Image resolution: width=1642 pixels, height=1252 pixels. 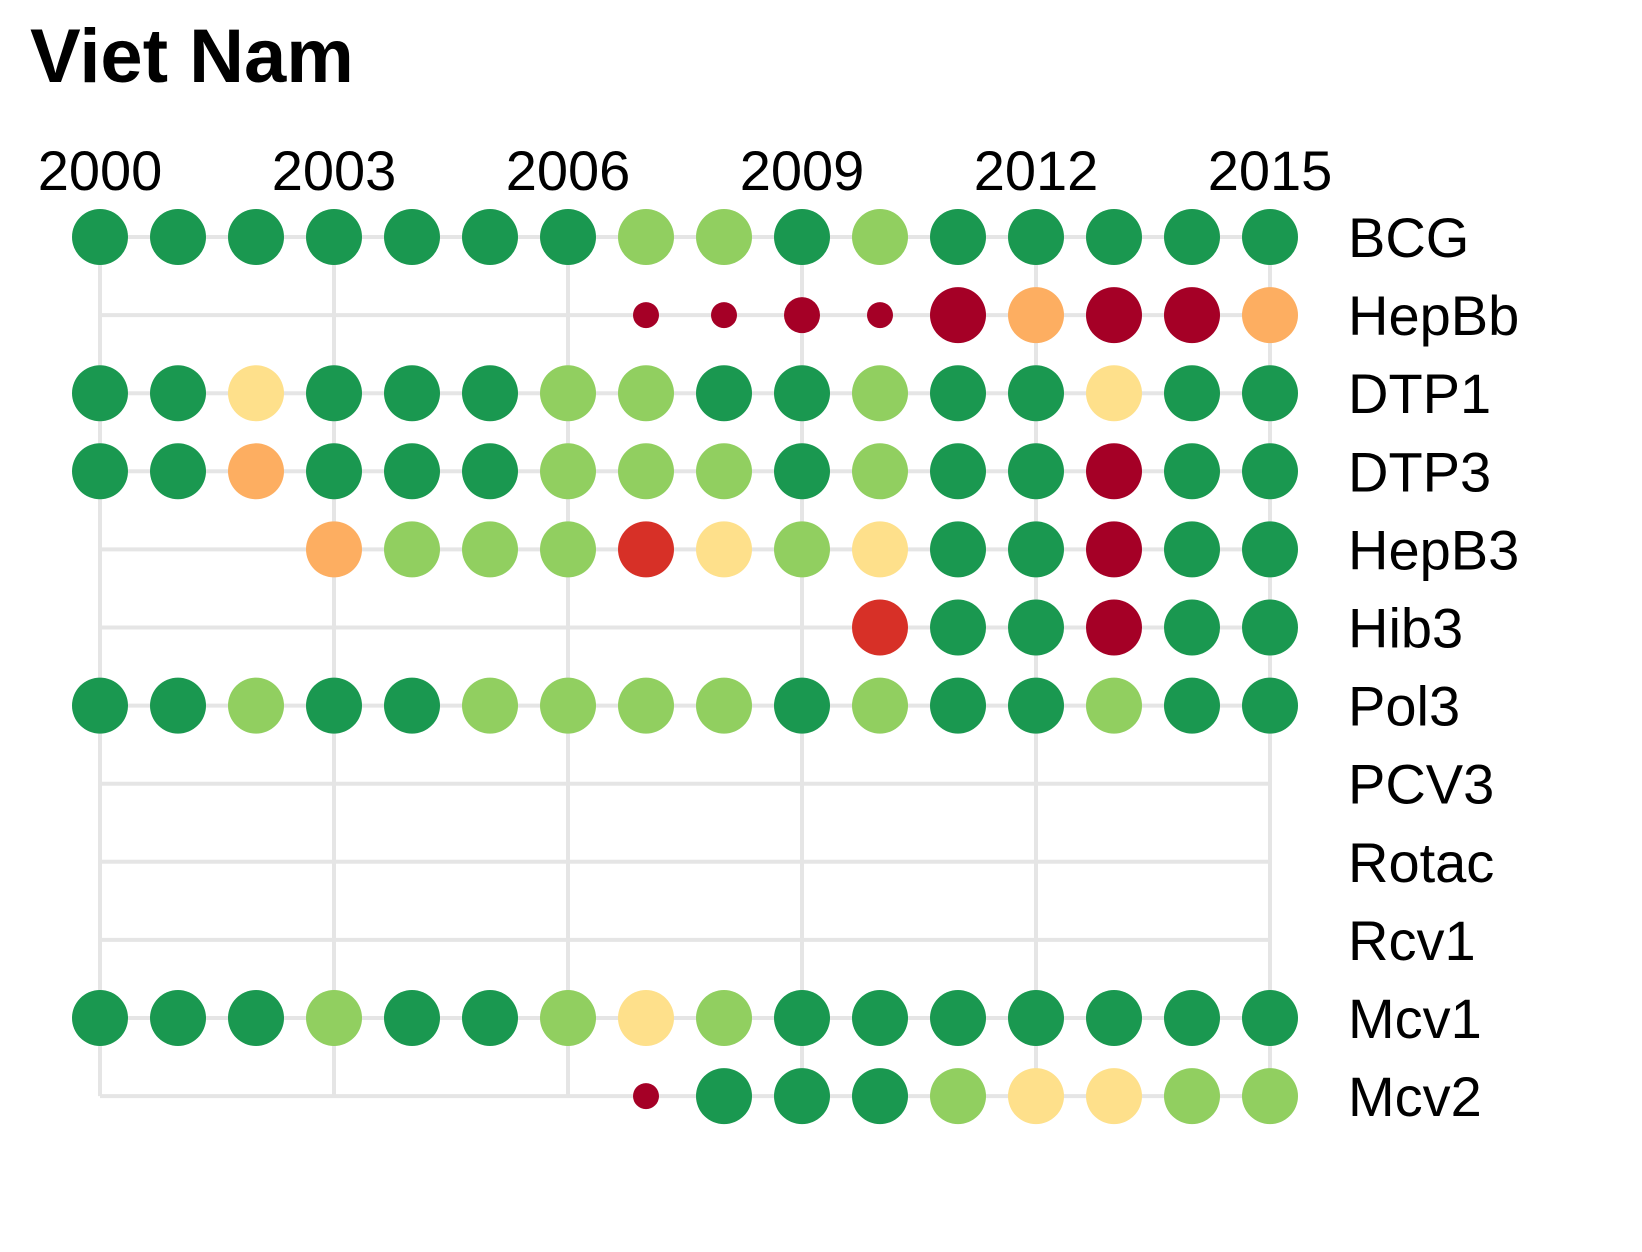 What do you see at coordinates (1270, 170) in the screenshot?
I see `x-tick-label: 2015` at bounding box center [1270, 170].